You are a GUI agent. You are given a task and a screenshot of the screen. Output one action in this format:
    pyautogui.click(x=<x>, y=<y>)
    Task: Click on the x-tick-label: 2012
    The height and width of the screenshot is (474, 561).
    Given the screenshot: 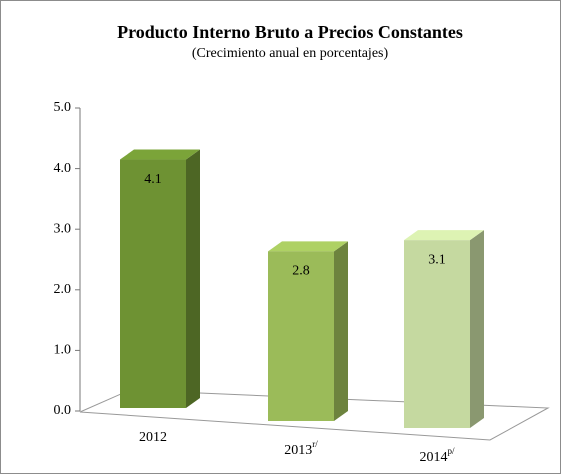 What is the action you would take?
    pyautogui.click(x=153, y=437)
    